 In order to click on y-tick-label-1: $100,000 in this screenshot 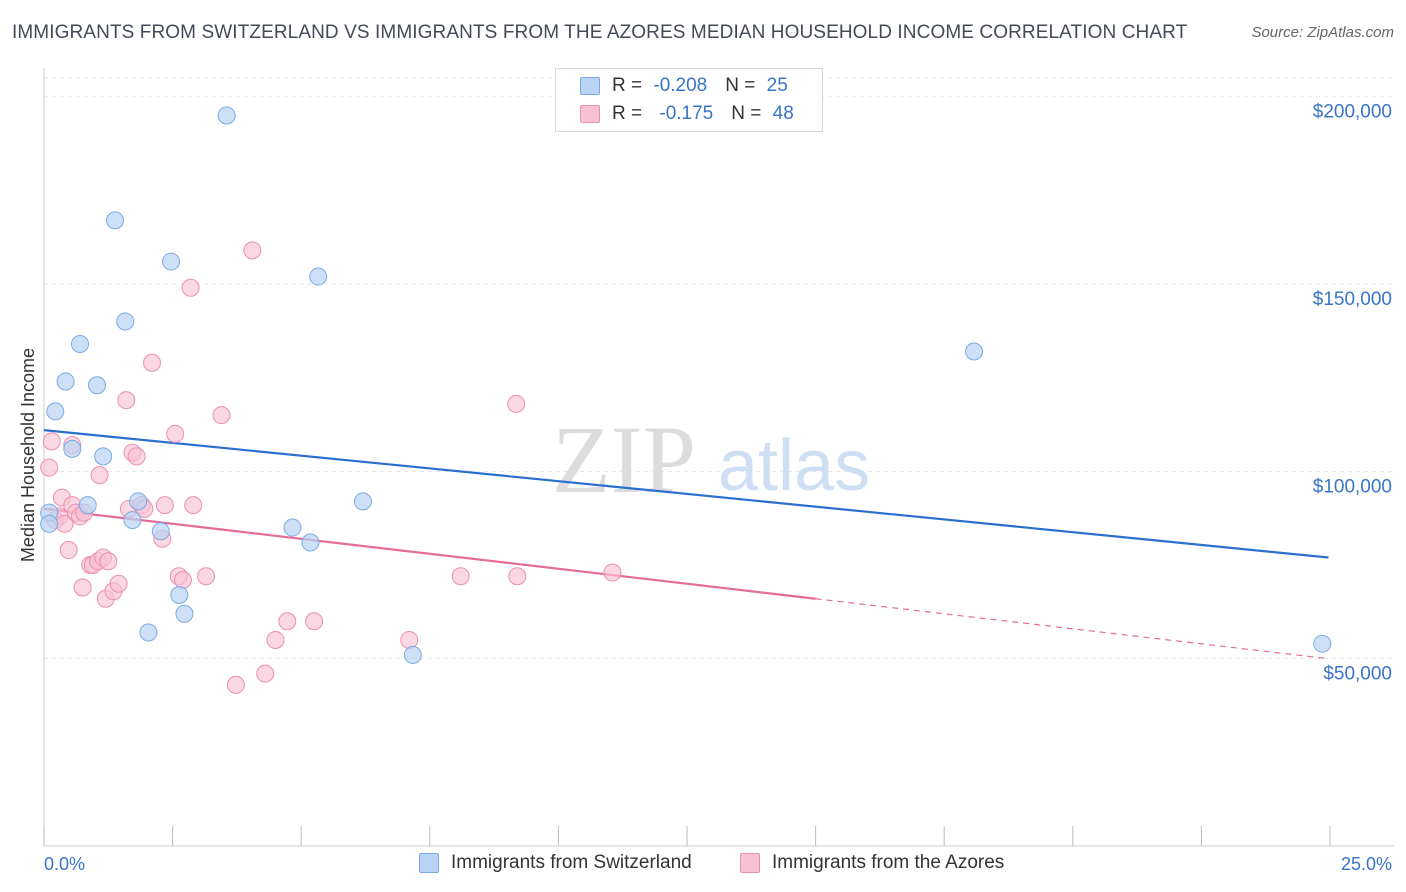, I will do `click(1352, 486)`.